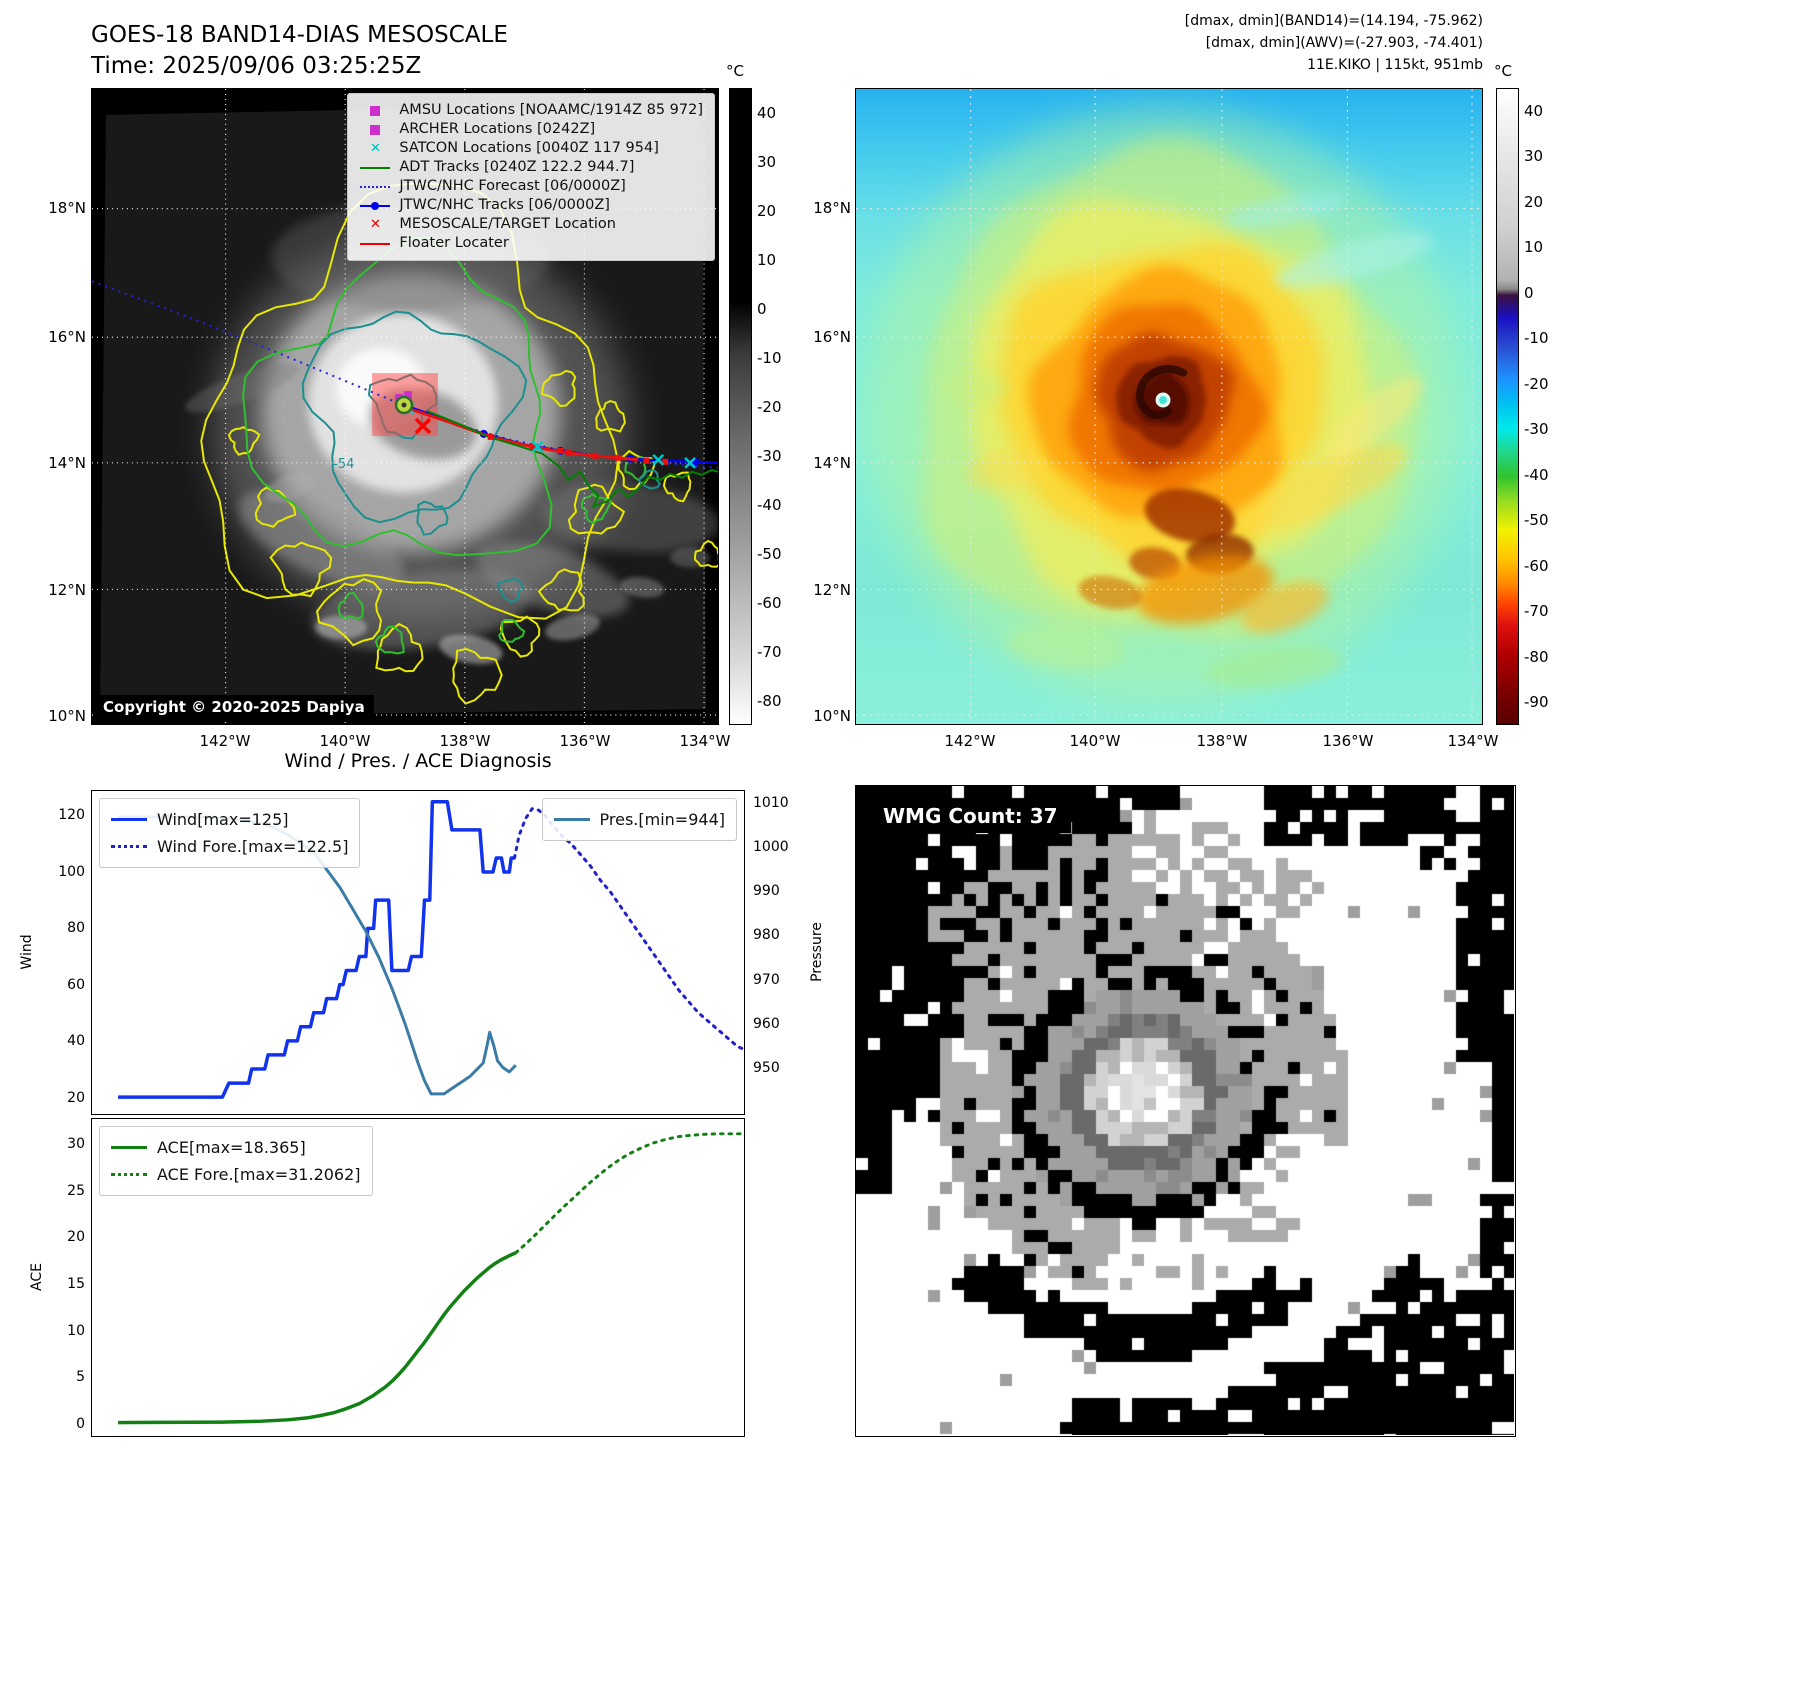 This screenshot has height=1690, width=1797. Describe the element at coordinates (1503, 71) in the screenshot. I see `enhanced-colorbar-unit: °C` at that location.